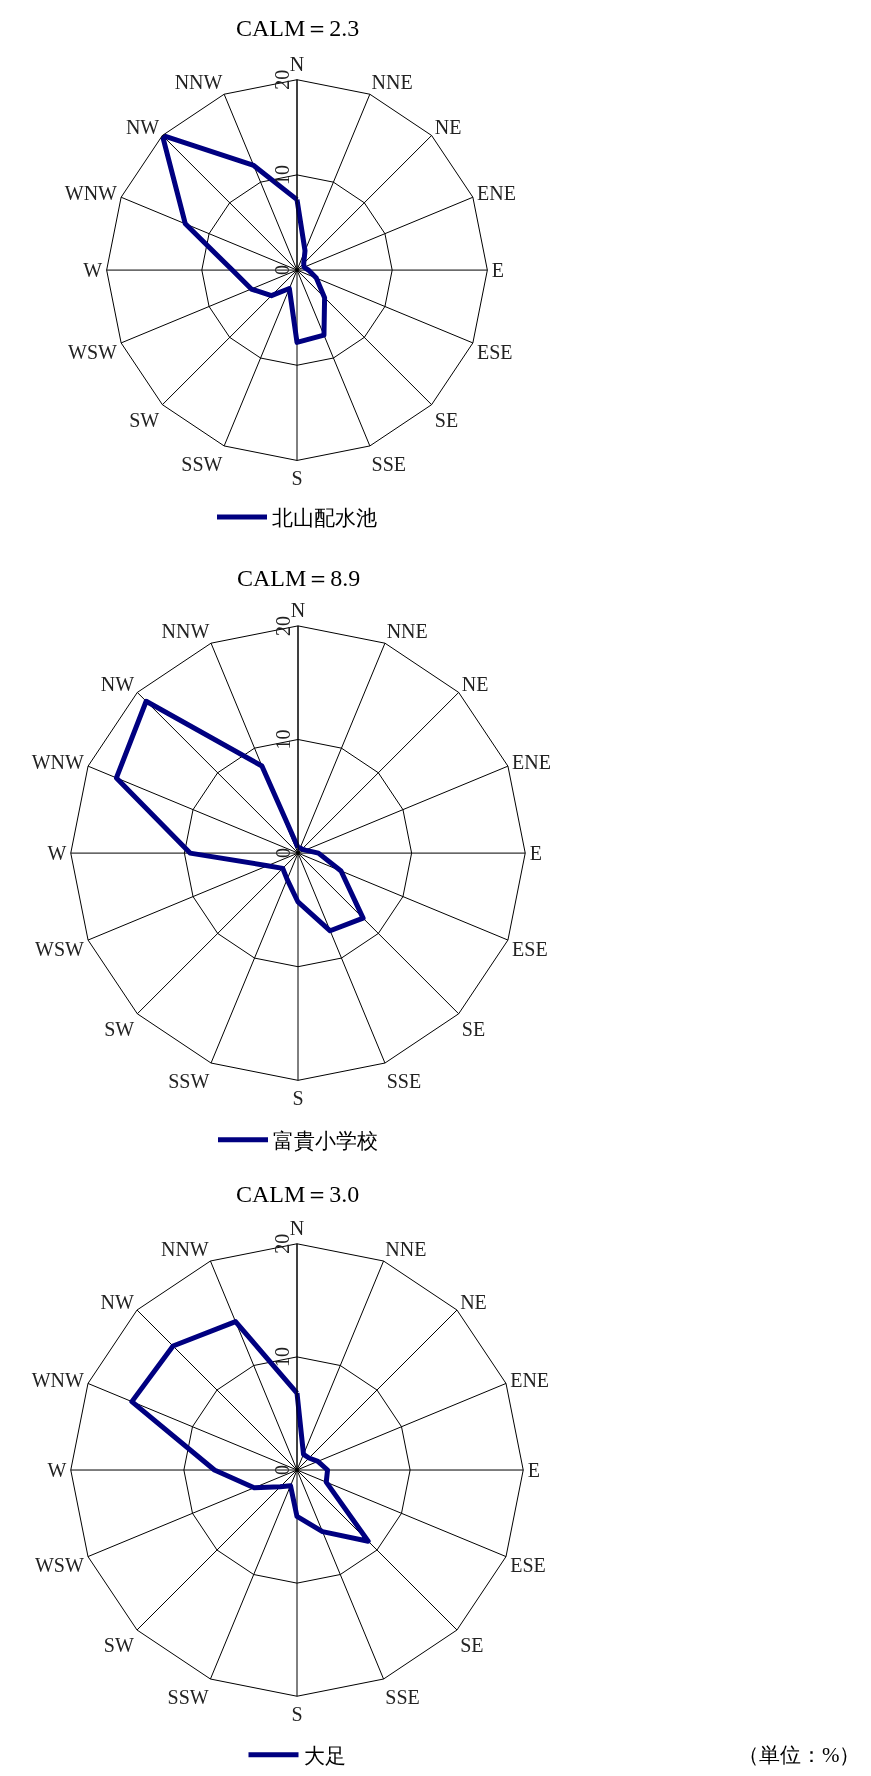 The width and height of the screenshot is (871, 1776). What do you see at coordinates (325, 1140) in the screenshot?
I see `legend-label: 富貴小学校` at bounding box center [325, 1140].